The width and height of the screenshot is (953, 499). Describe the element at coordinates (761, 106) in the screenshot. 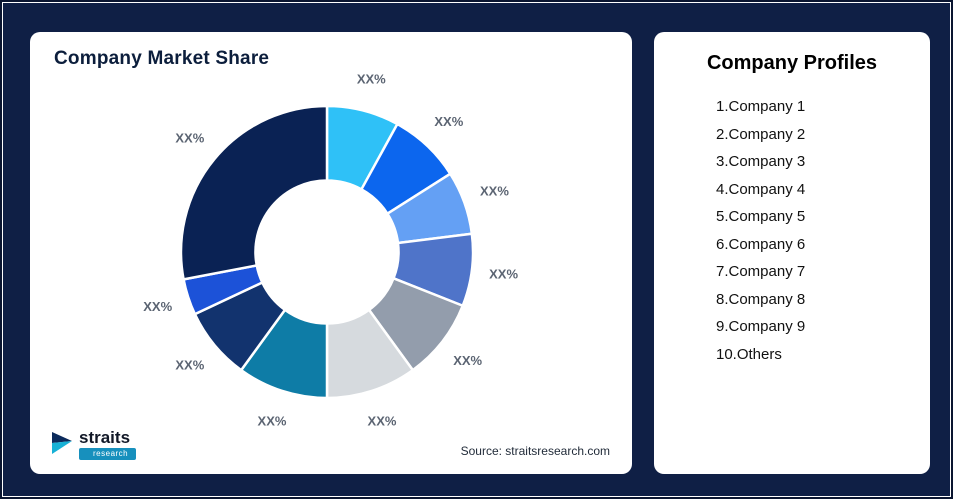

I see `profile-item: 1.Company 1` at that location.